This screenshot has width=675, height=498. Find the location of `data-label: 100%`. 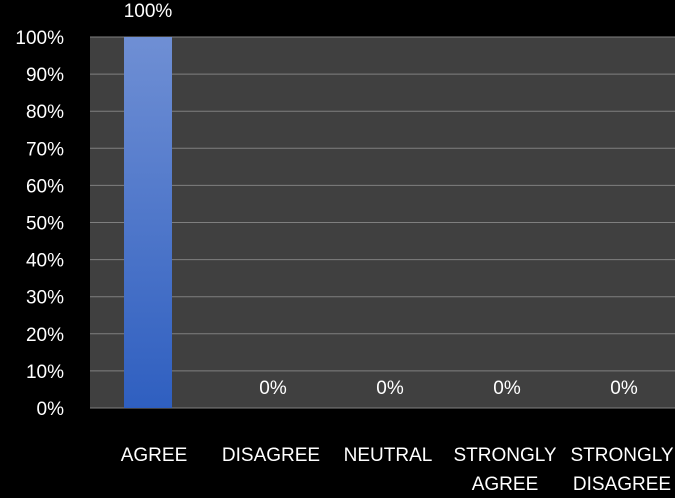

data-label: 100% is located at coordinates (148, 11).